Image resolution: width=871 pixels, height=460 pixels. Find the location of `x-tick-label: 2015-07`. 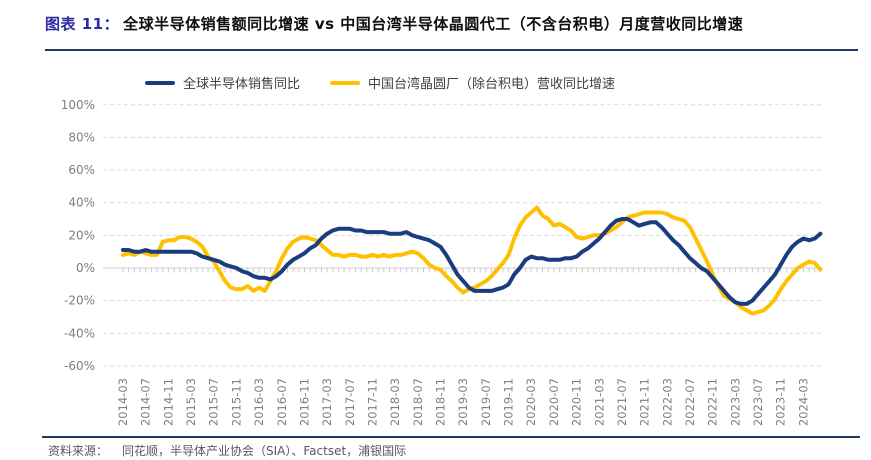

x-tick-label: 2015-07 is located at coordinates (214, 402).